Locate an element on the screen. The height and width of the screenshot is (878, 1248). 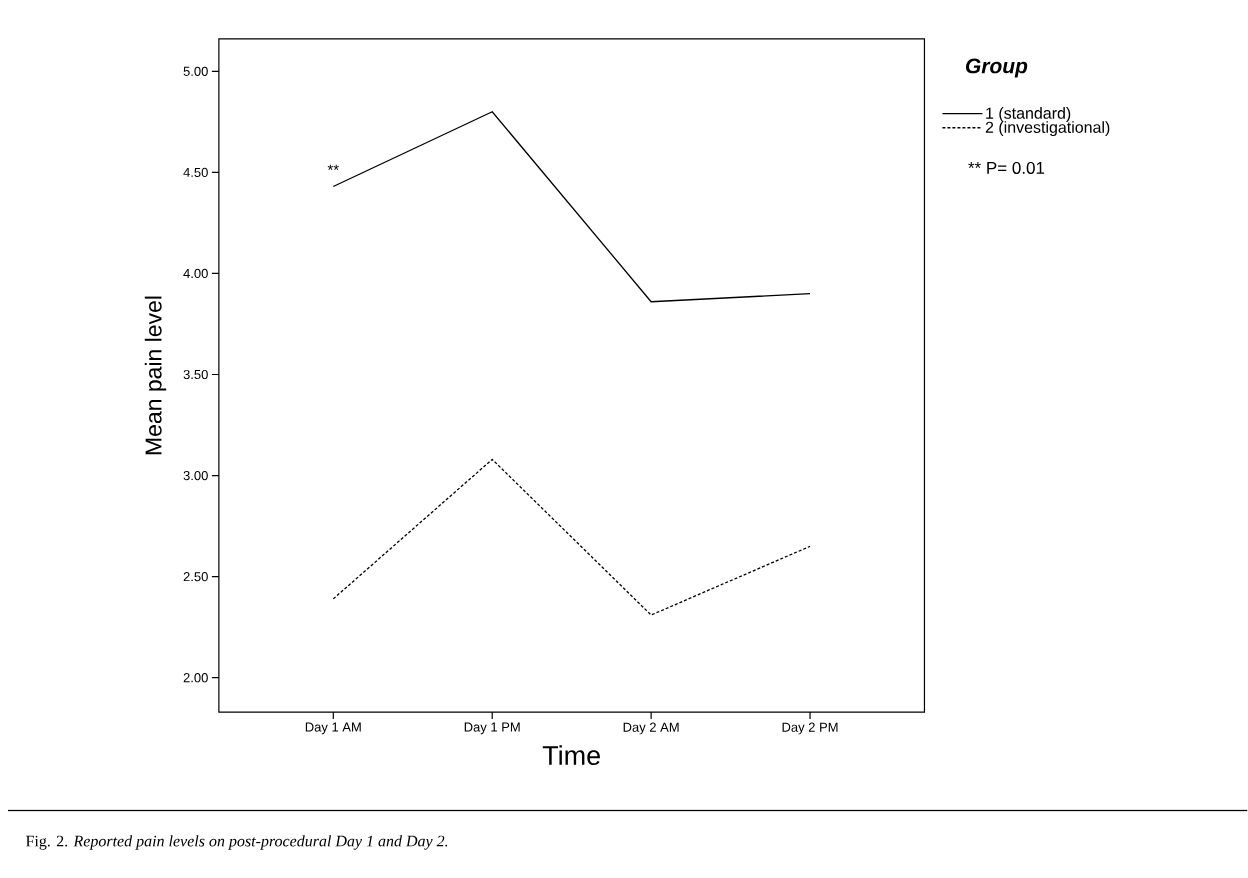
x-tick-label: Day 2 PM is located at coordinates (810, 728).